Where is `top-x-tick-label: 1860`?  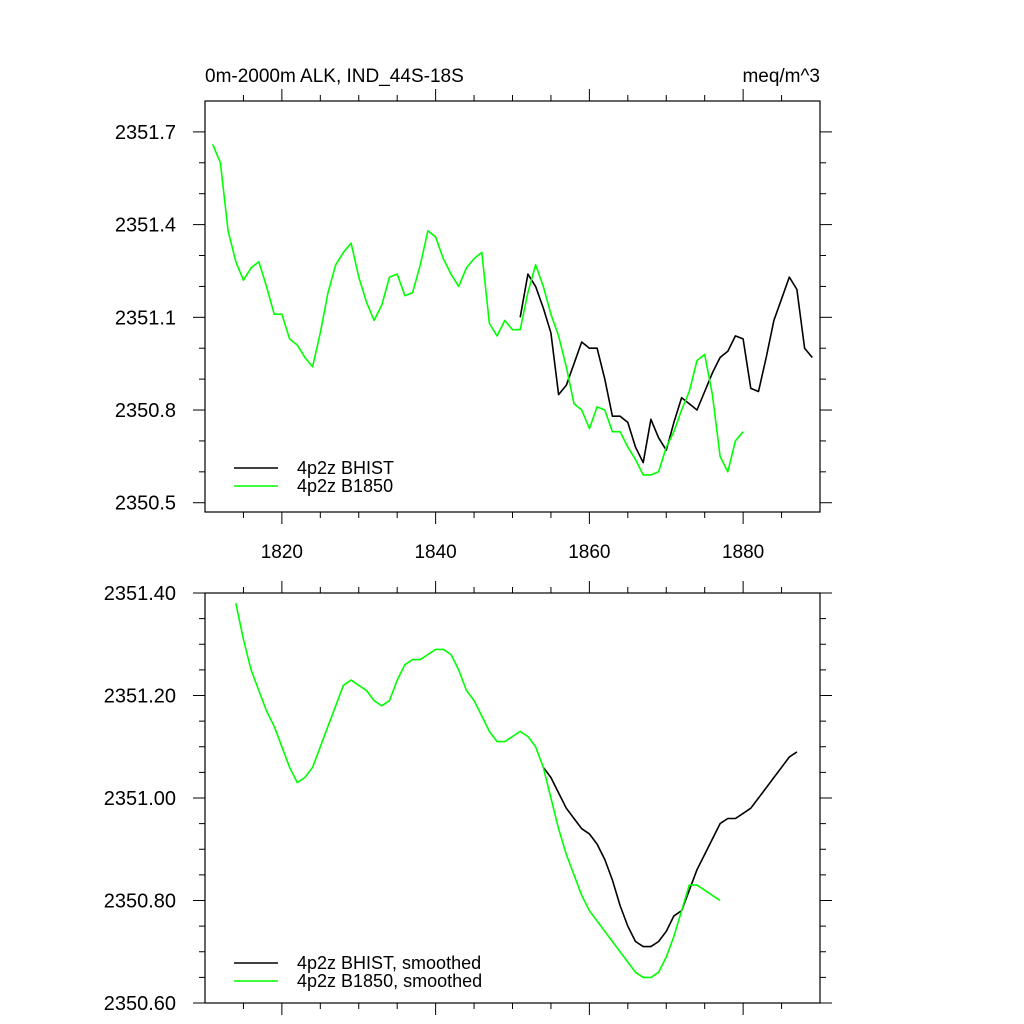 top-x-tick-label: 1860 is located at coordinates (589, 552).